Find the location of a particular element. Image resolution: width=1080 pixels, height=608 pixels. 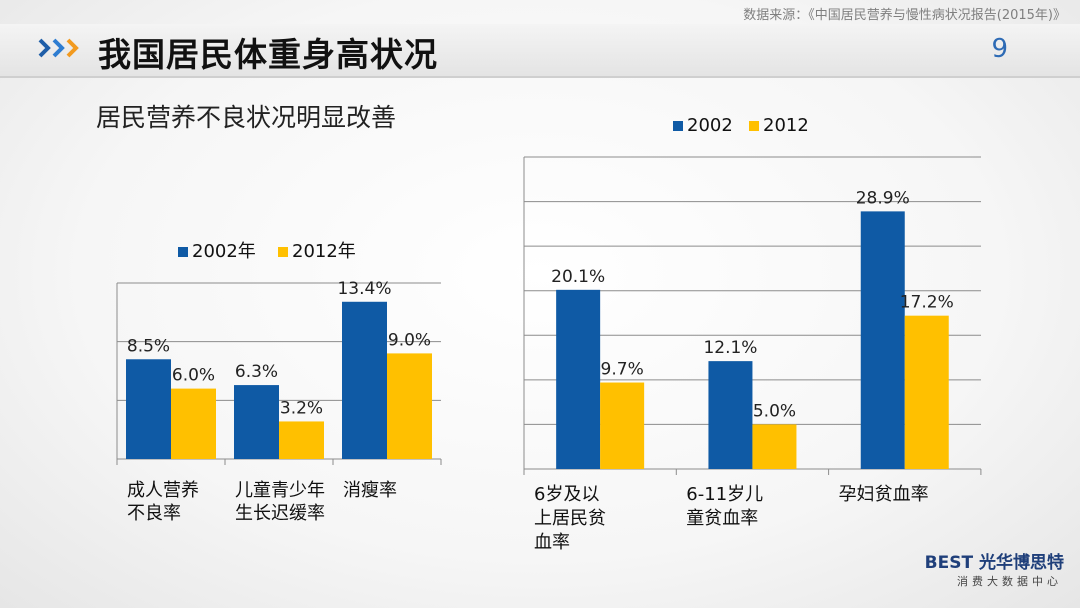

category-label: 儿童青少年 is located at coordinates (280, 490).